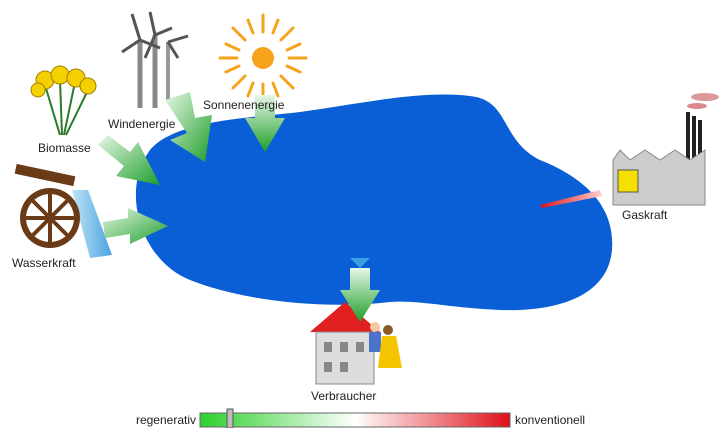 This screenshot has height=428, width=723. What do you see at coordinates (263, 57) in the screenshot?
I see `sun-icon` at bounding box center [263, 57].